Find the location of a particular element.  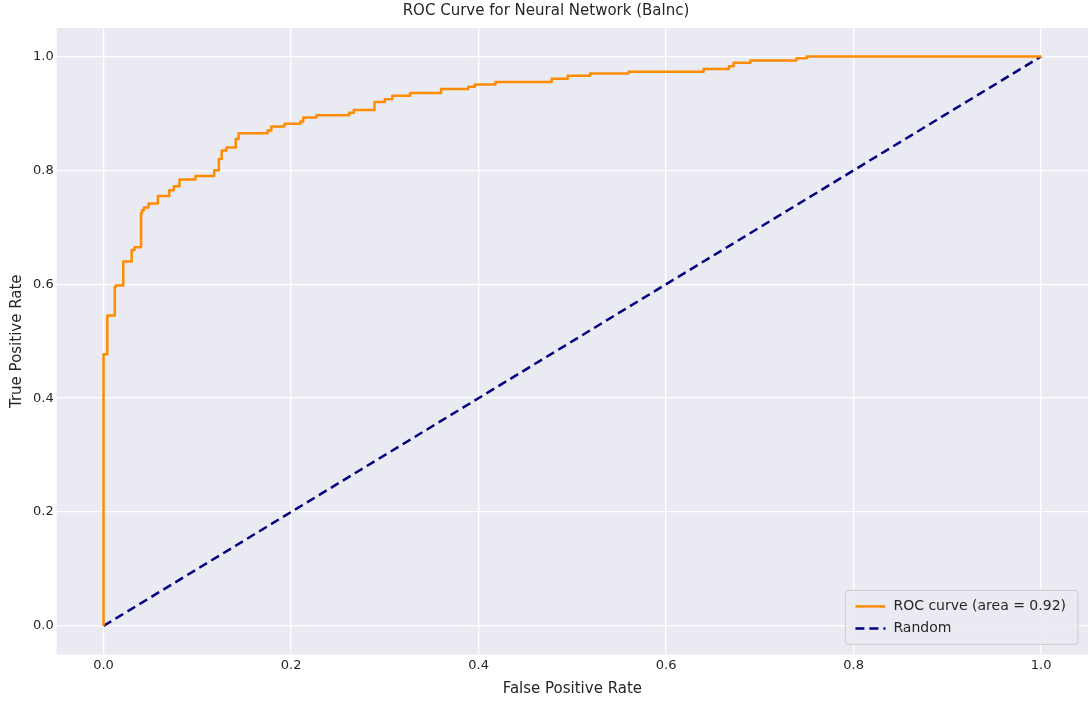

y-tick-label: 0.8 is located at coordinates (43, 169).